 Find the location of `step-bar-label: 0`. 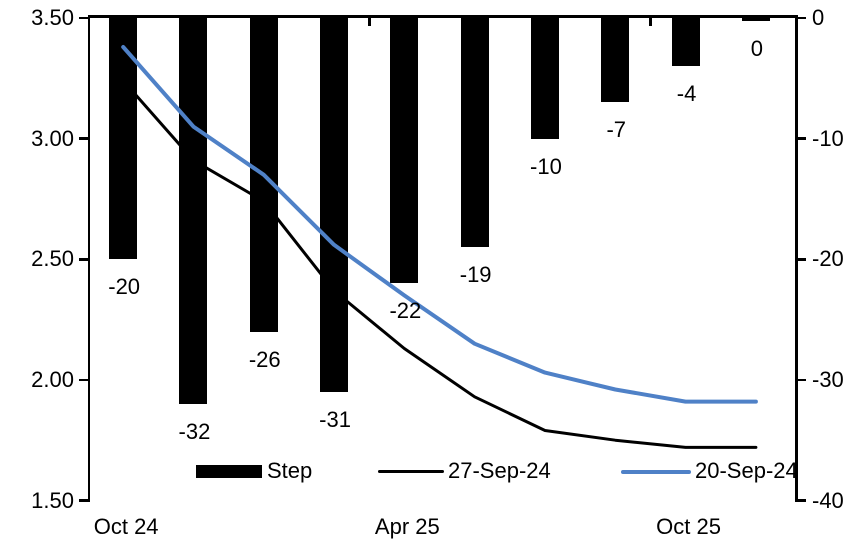

step-bar-label: 0 is located at coordinates (756, 48).